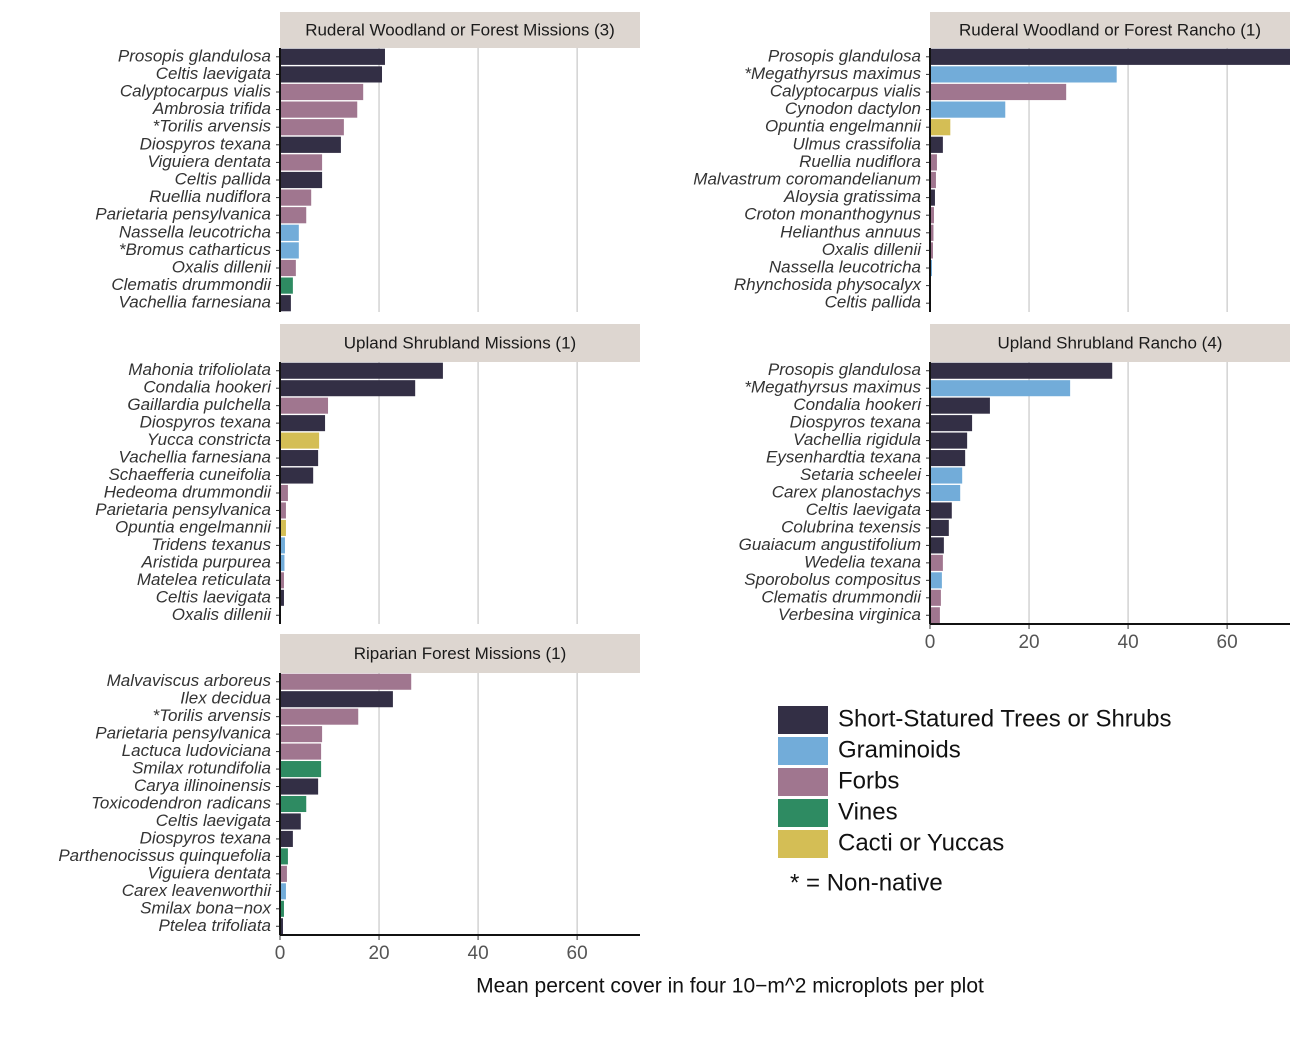 The height and width of the screenshot is (1039, 1300). What do you see at coordinates (857, 404) in the screenshot?
I see `y-tick-label: Condalia hookeri` at bounding box center [857, 404].